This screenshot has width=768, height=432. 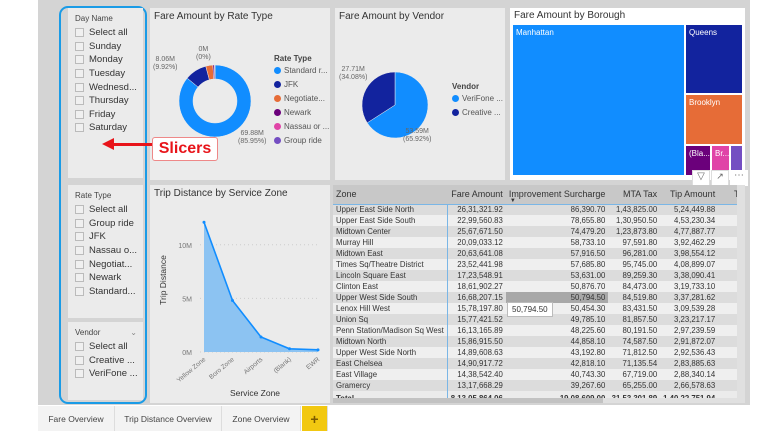 I want to click on vertical-scrollbar, so click(x=741, y=294).